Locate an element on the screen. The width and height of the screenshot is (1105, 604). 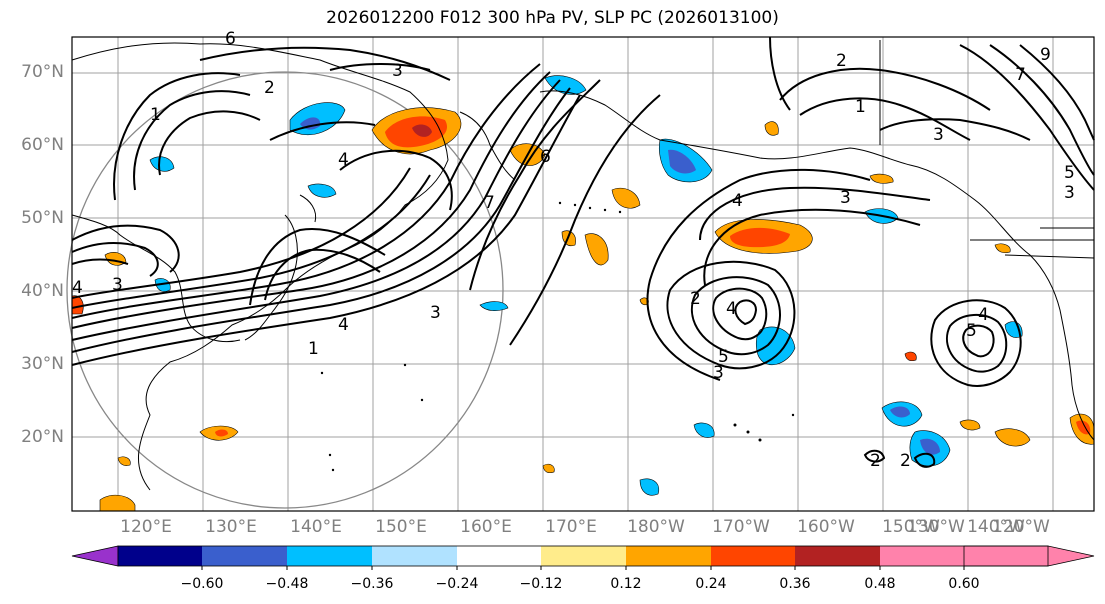
colorbar-tick-label: −0.36 is located at coordinates (372, 584).